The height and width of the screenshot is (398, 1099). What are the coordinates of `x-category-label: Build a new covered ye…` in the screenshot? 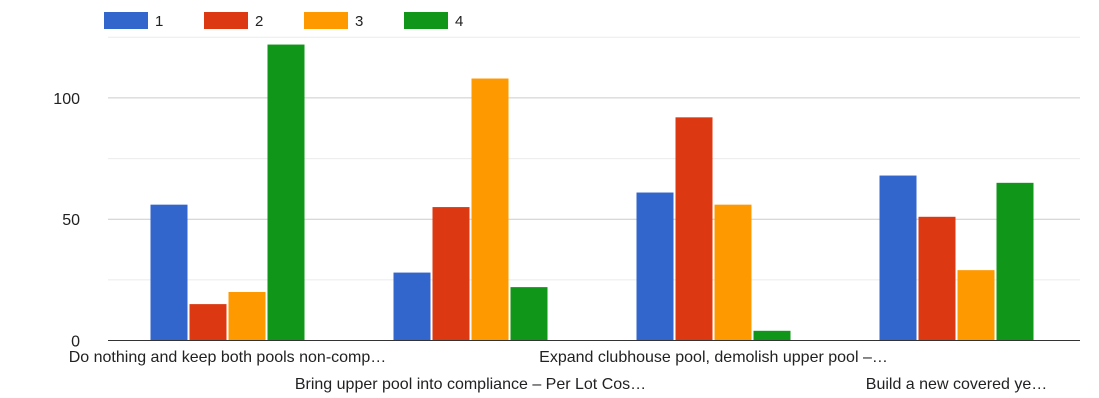 It's located at (956, 384).